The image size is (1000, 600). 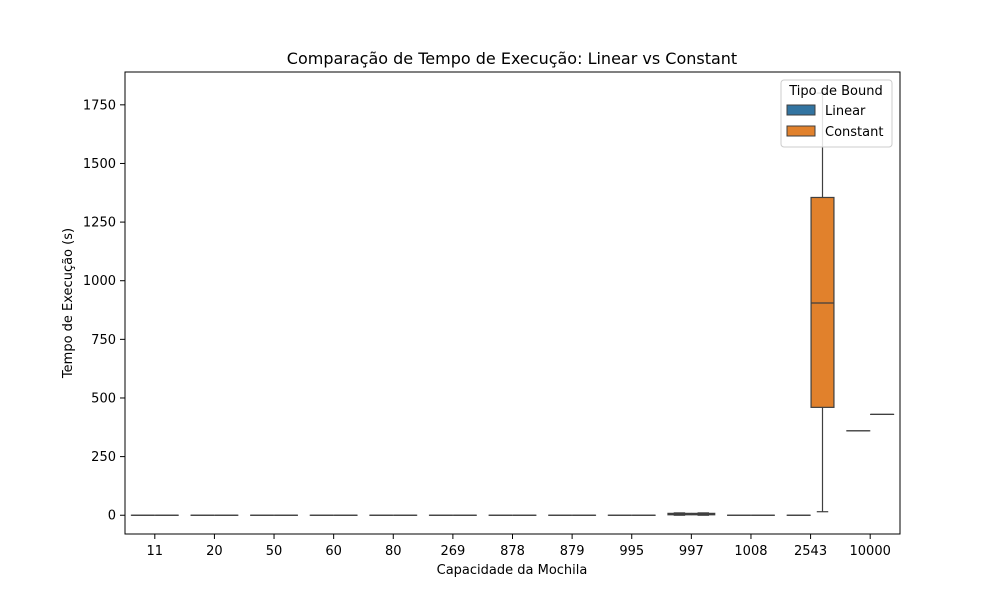 I want to click on y-tick-label: 1000, so click(x=99, y=281).